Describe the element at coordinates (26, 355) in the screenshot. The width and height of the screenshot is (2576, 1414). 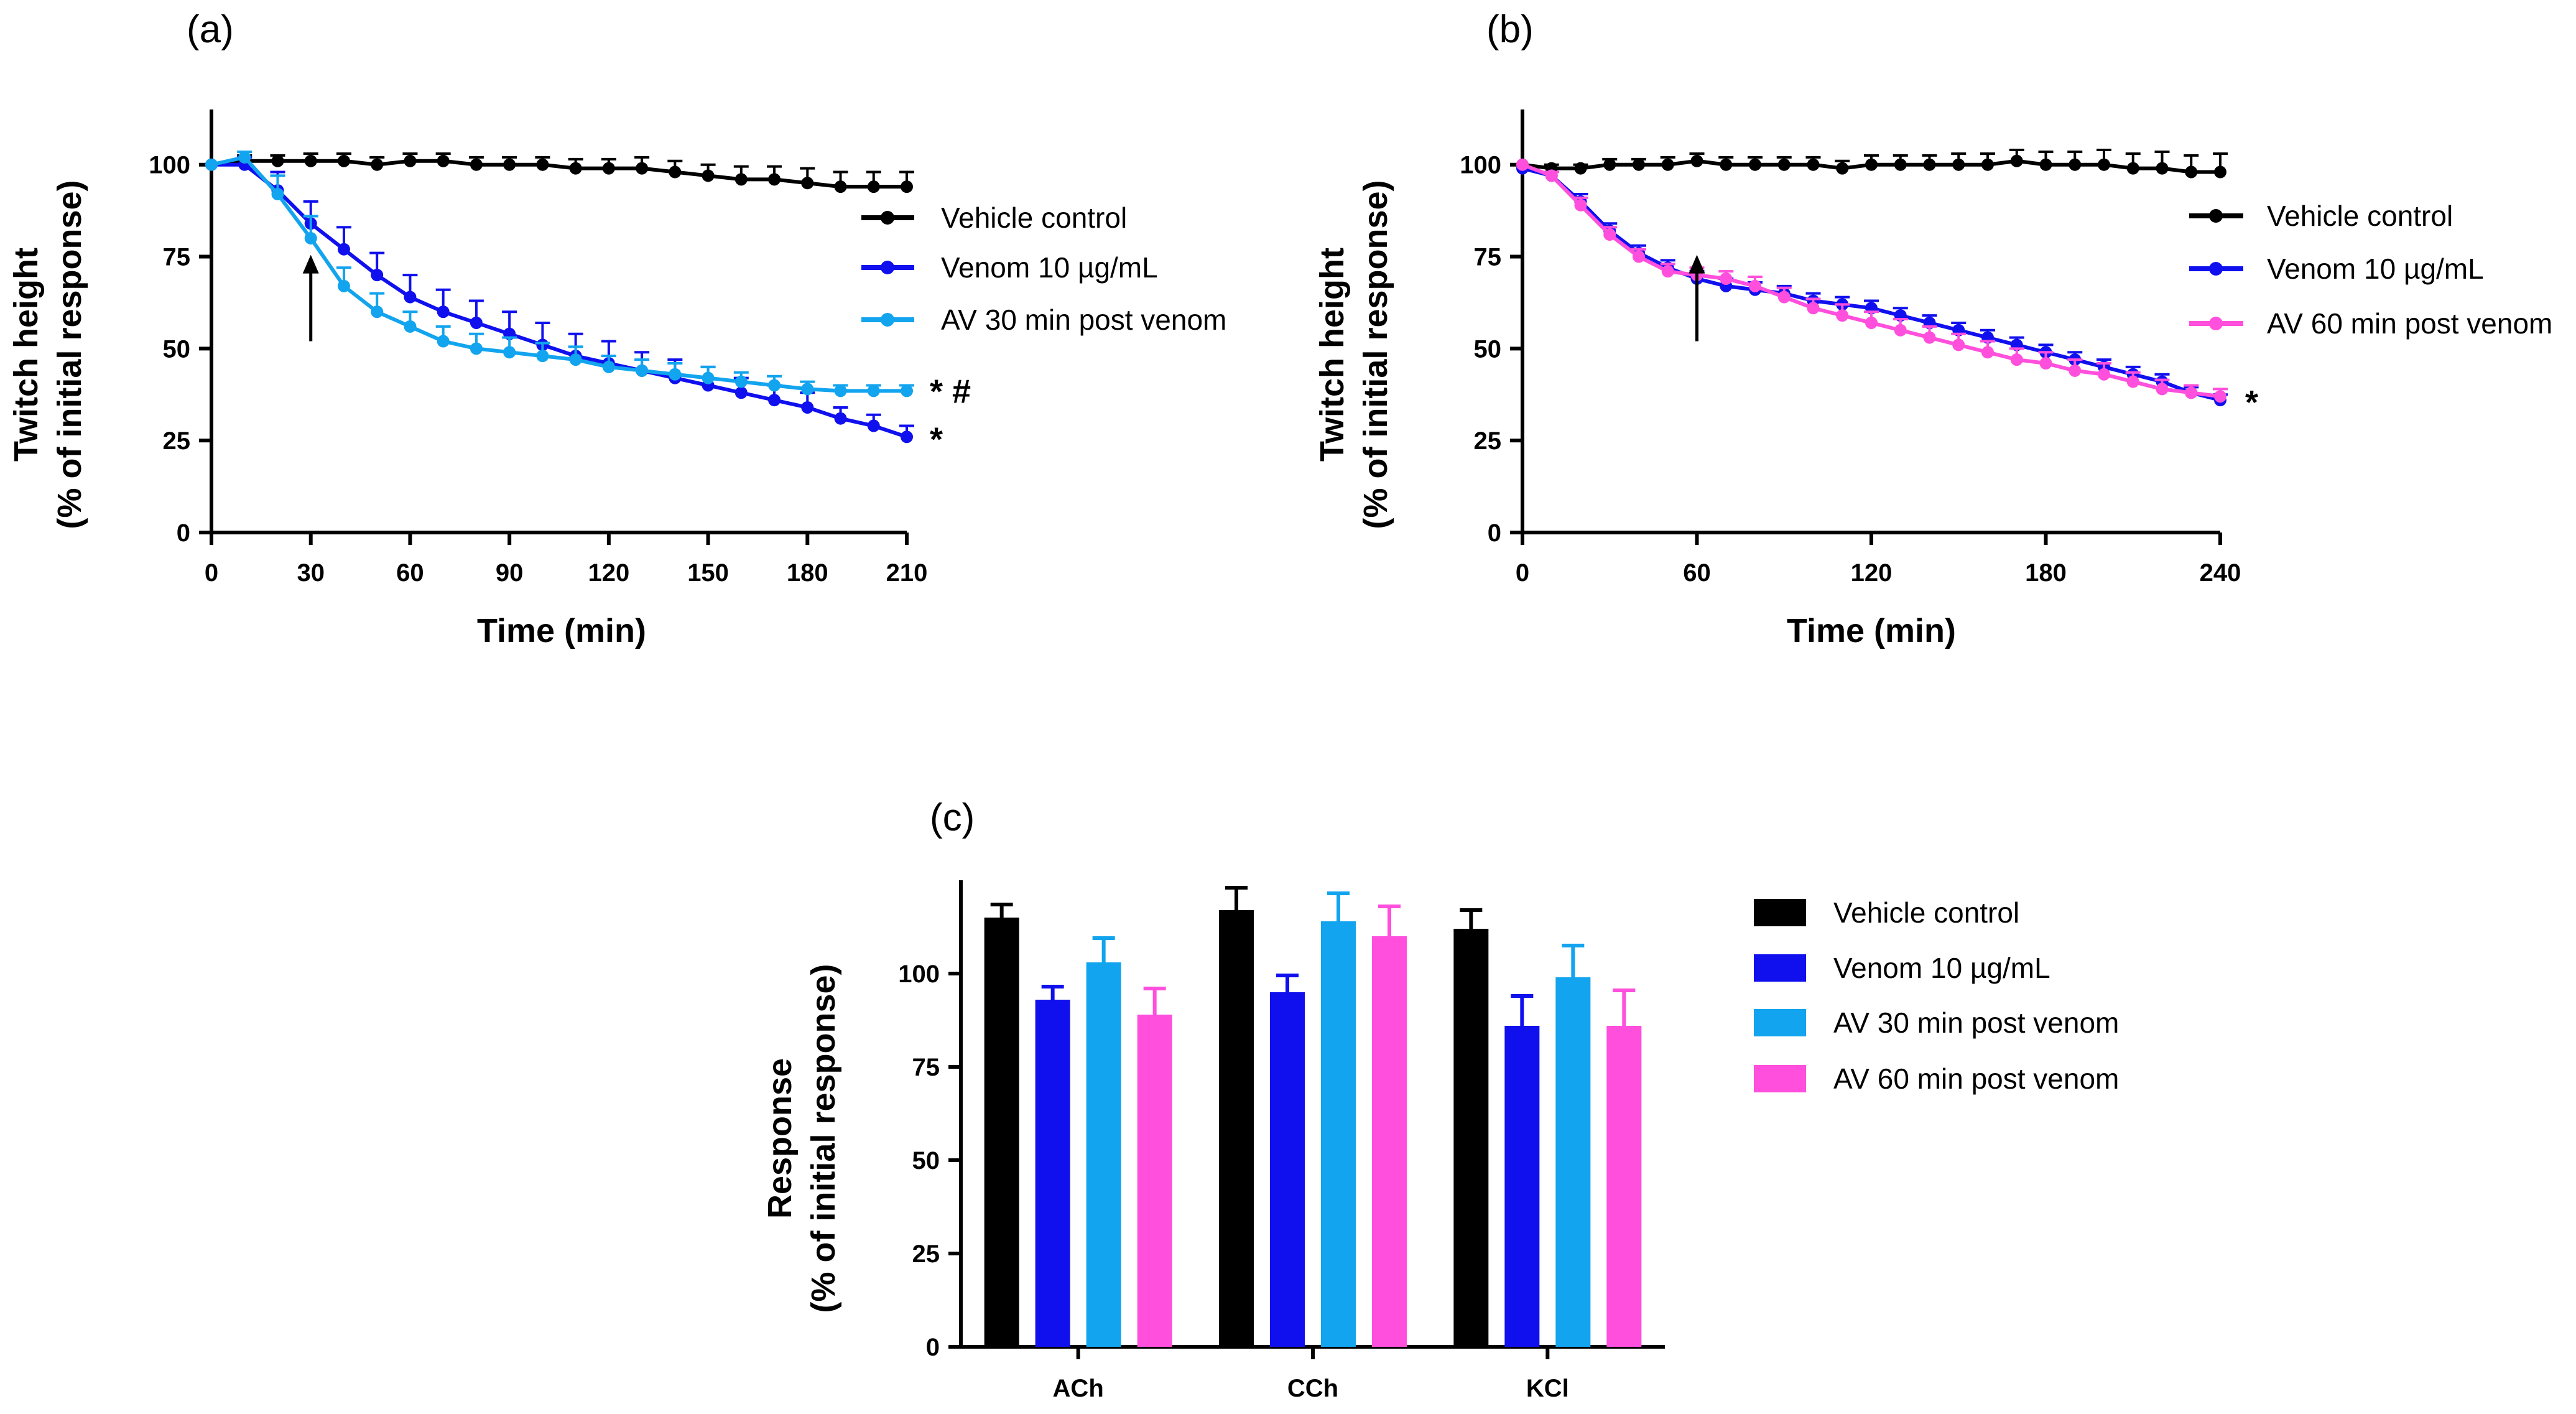
I see `panel-a-ylabel-line1: Twitch height` at that location.